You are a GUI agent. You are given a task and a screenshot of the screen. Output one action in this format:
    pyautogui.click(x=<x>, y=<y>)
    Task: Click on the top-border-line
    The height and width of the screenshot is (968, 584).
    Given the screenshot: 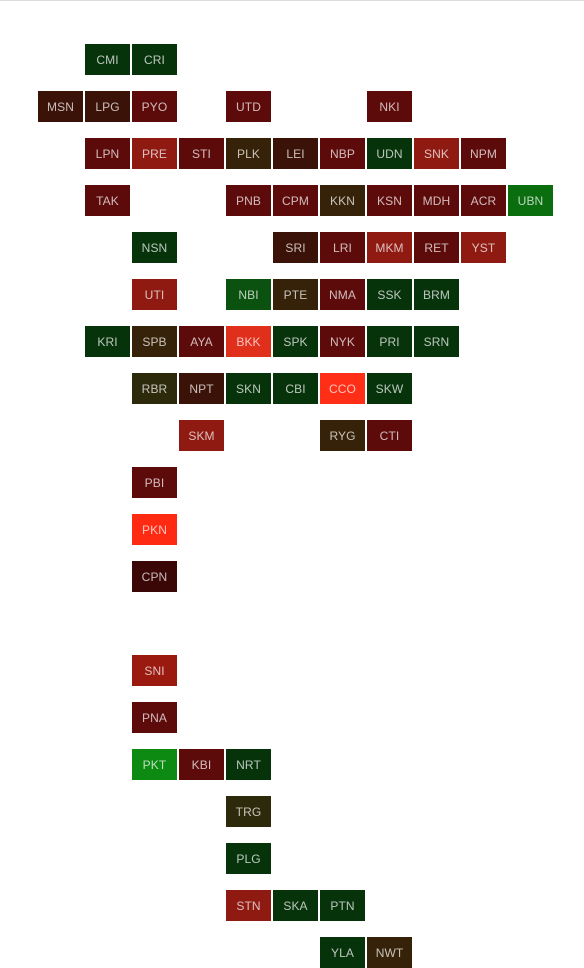 What is the action you would take?
    pyautogui.click(x=292, y=0)
    